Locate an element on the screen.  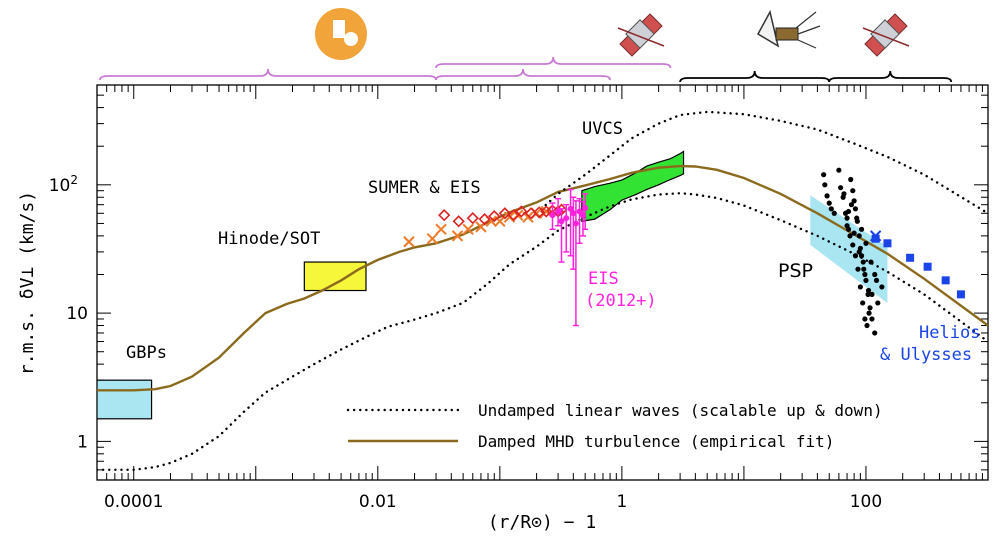
probe-body-shape is located at coordinates (787, 34).